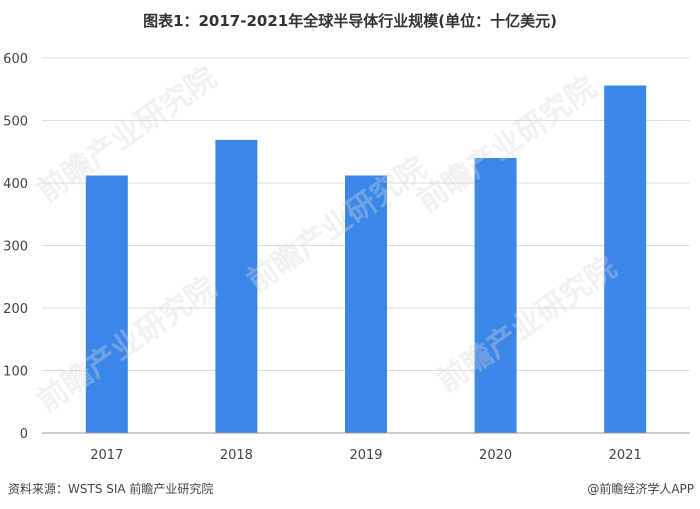 Image resolution: width=700 pixels, height=509 pixels. Describe the element at coordinates (350, 491) in the screenshot. I see `footer: 资料来源：WSTS SIA 前瞻产业研究院 @前瞻经济学人APP` at that location.